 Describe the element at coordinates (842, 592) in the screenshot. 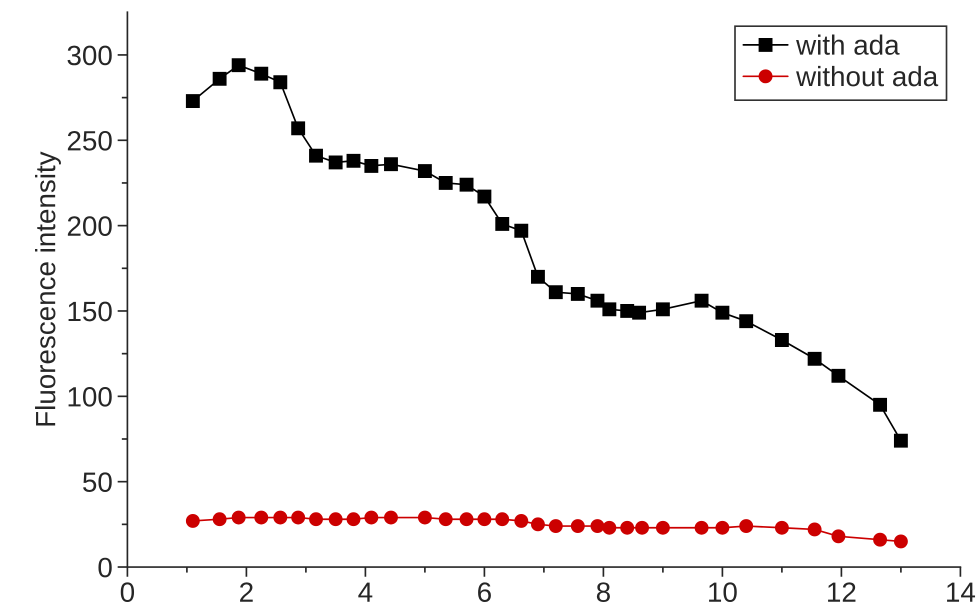

I see `x-tick-label: 12` at that location.